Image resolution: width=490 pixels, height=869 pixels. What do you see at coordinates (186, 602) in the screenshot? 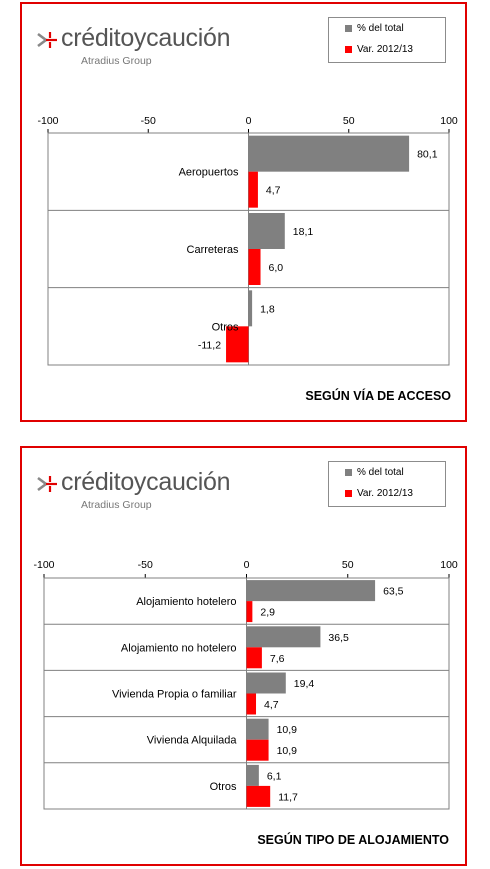
I see `category-label: Alojamiento hotelero` at bounding box center [186, 602].